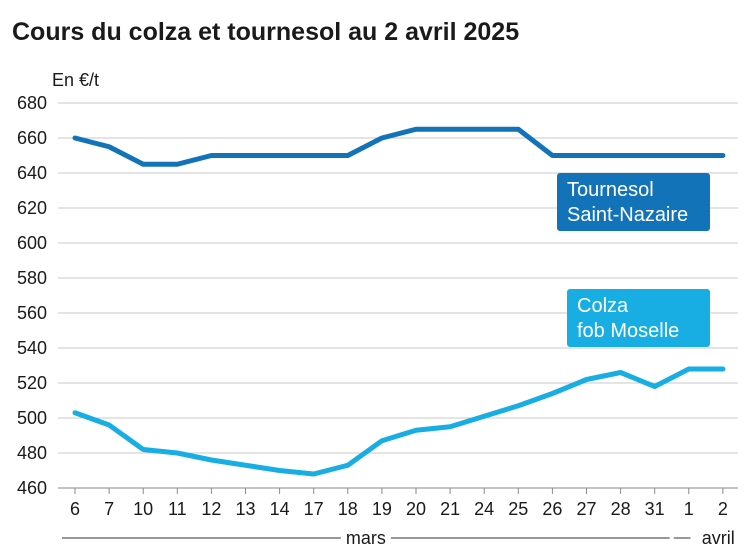  I want to click on series-label-text: Saint-Nazaire, so click(627, 215).